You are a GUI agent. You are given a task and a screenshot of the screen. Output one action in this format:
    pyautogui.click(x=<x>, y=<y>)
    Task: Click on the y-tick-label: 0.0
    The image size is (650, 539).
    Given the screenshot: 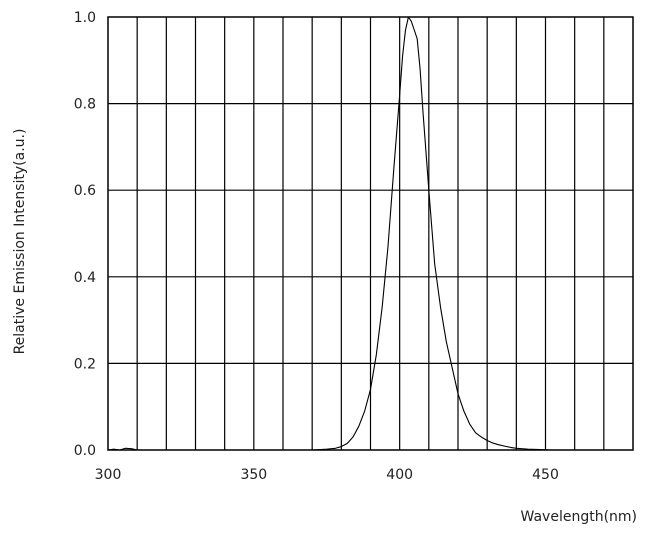 What is the action you would take?
    pyautogui.click(x=85, y=451)
    